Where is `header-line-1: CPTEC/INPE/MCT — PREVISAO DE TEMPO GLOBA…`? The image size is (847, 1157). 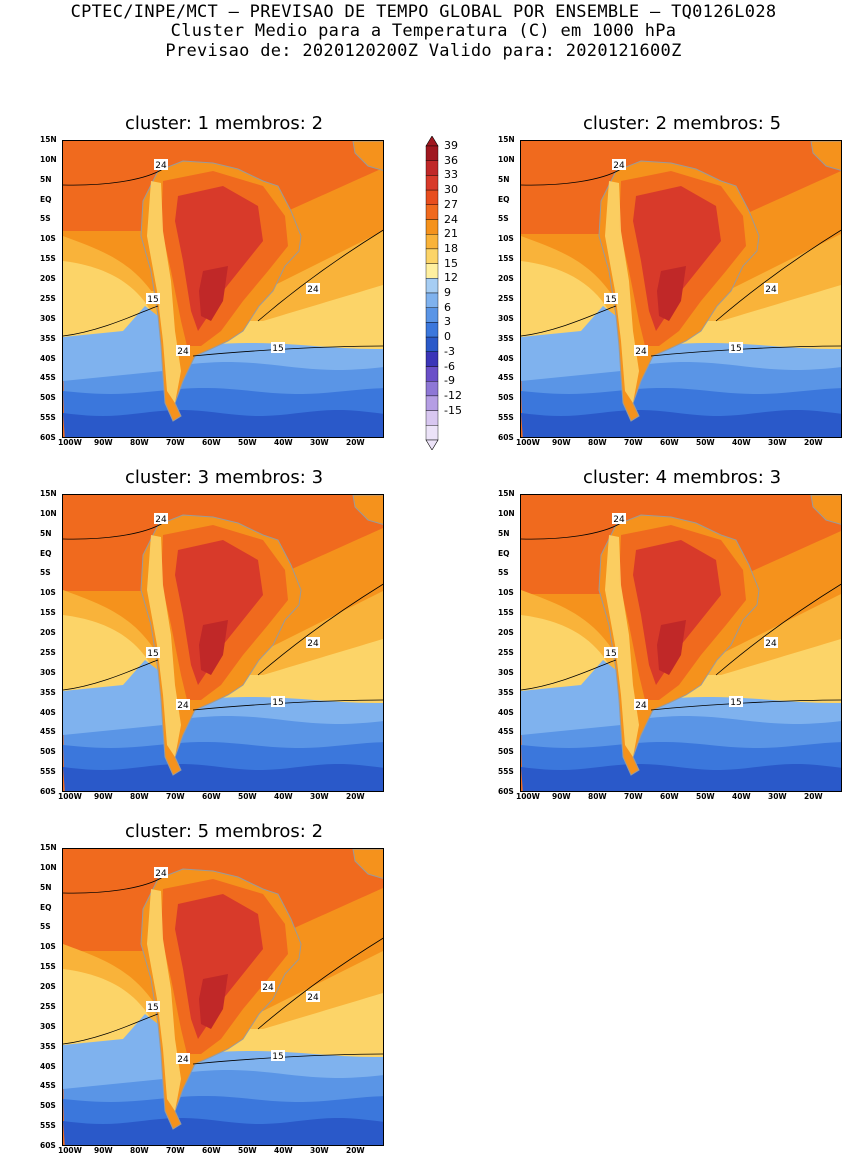
header-line-1: CPTEC/INPE/MCT — PREVISAO DE TEMPO GLOBA… is located at coordinates (423, 12).